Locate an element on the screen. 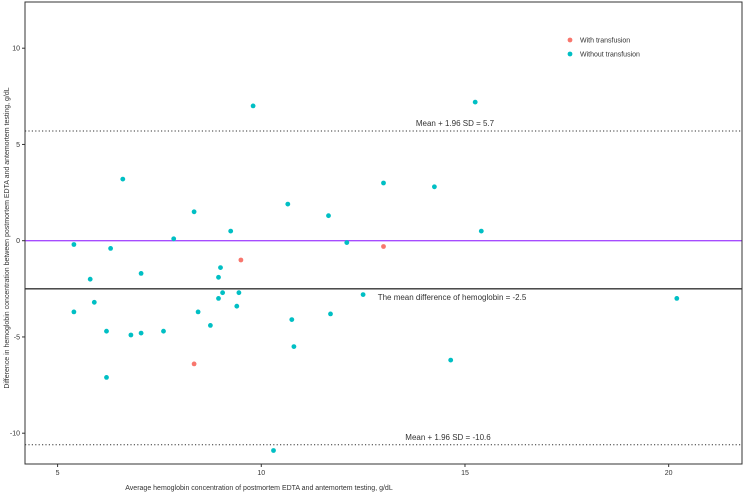 The image size is (745, 494). x-tick-label: 5 is located at coordinates (58, 473).